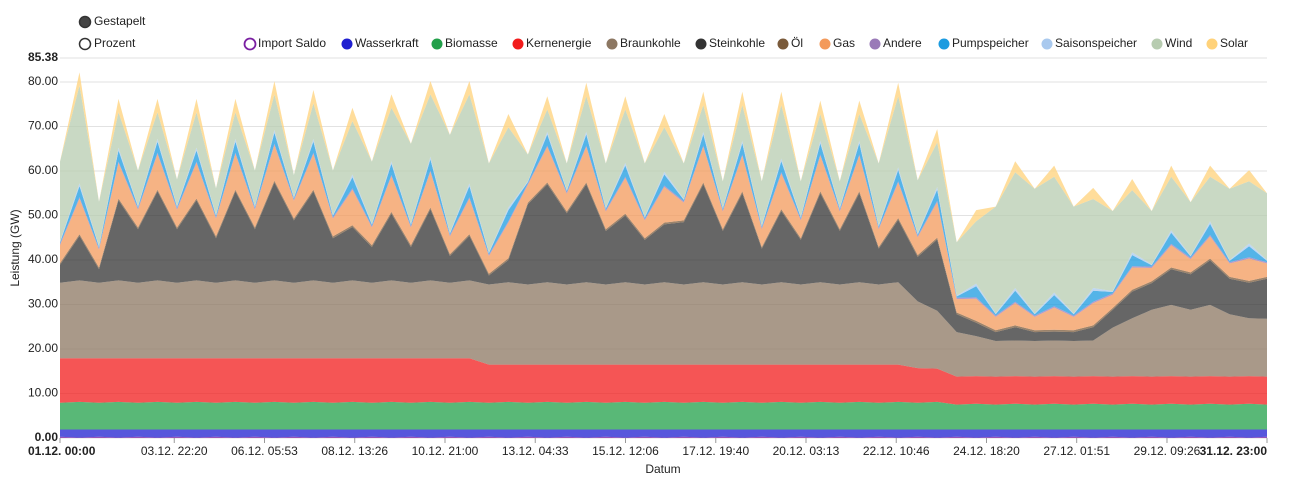  Describe the element at coordinates (559, 43) in the screenshot. I see `legend-label: Kernenergie` at that location.